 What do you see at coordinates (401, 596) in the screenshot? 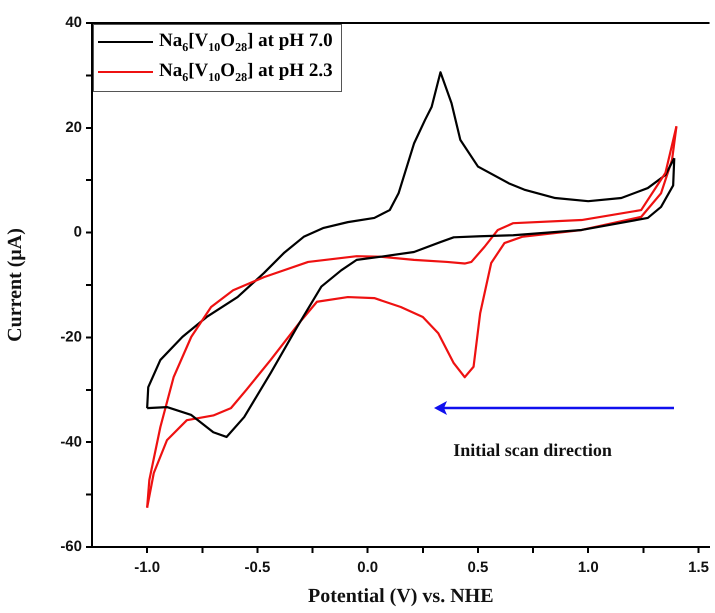
I see `x-axis-title: Potential (V) vs. NHE` at bounding box center [401, 596].